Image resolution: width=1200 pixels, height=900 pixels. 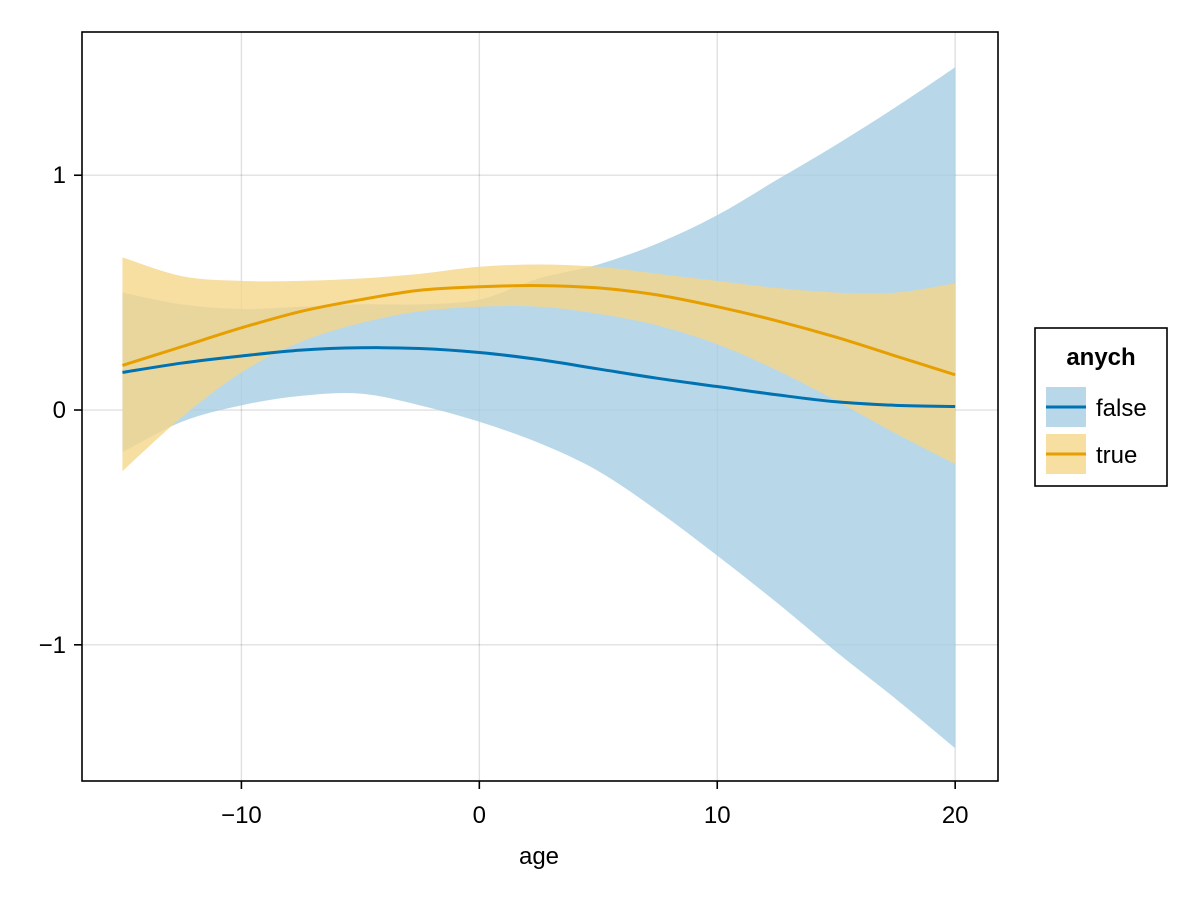 I want to click on legend: anych false true, so click(x=1101, y=407).